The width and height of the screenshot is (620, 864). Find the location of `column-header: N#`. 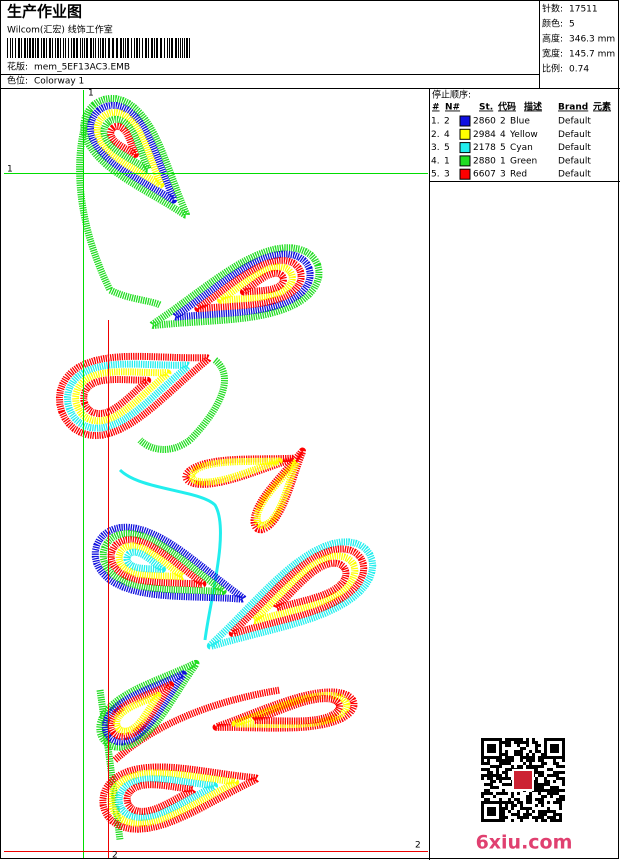

column-header: N# is located at coordinates (452, 108).